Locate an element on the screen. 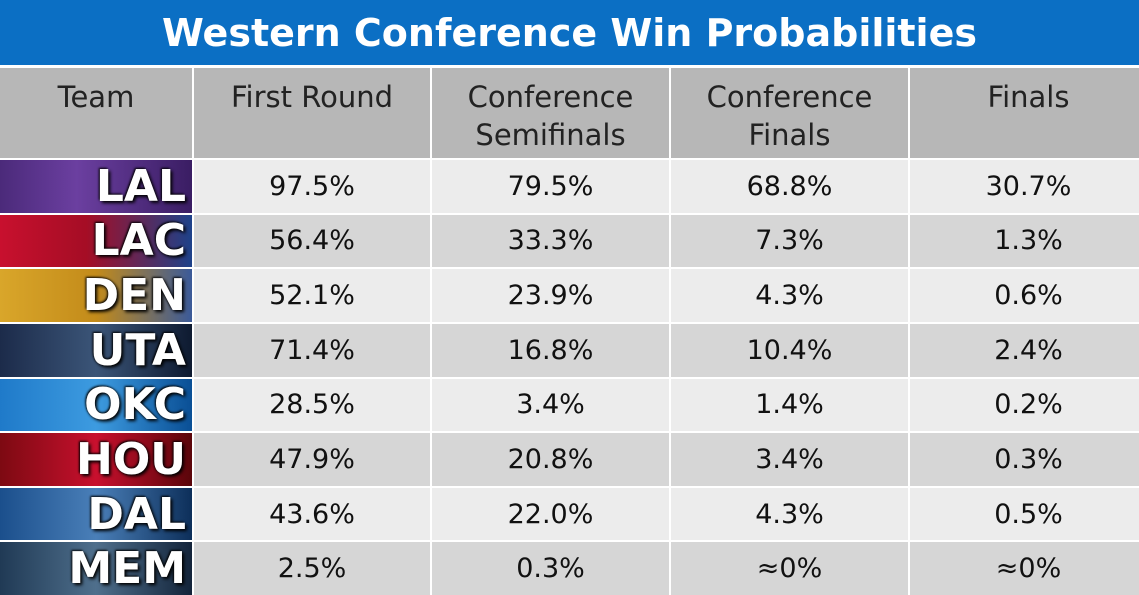  probability-cell: 71.4% is located at coordinates (312, 350).